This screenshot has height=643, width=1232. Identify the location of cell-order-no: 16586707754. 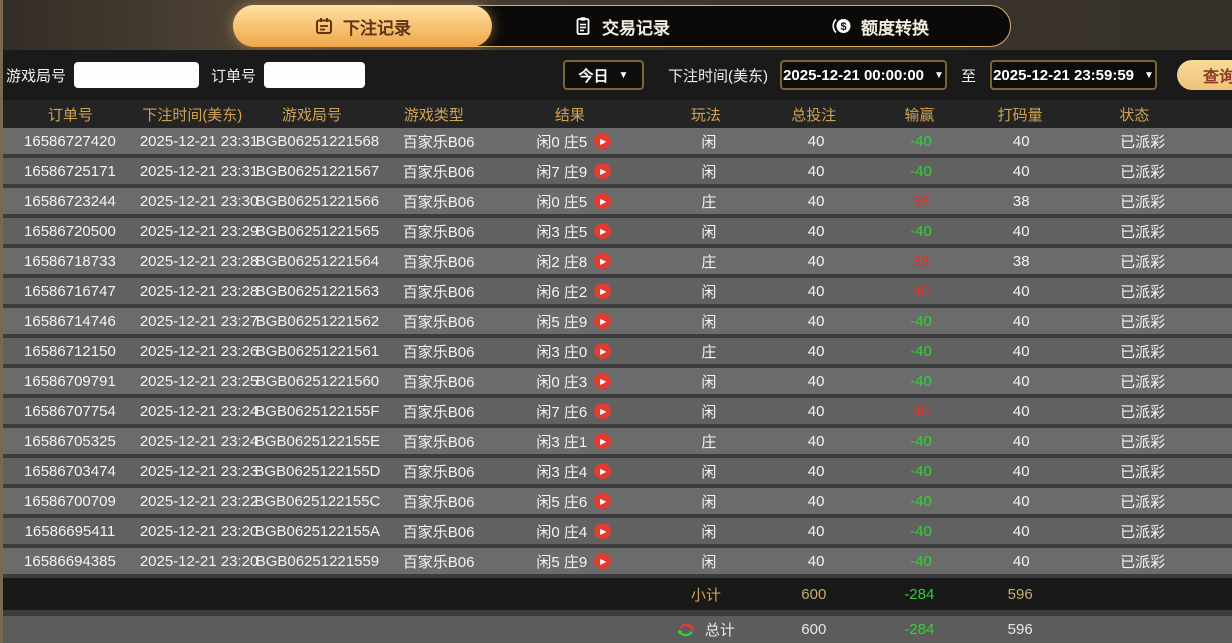
(70, 411).